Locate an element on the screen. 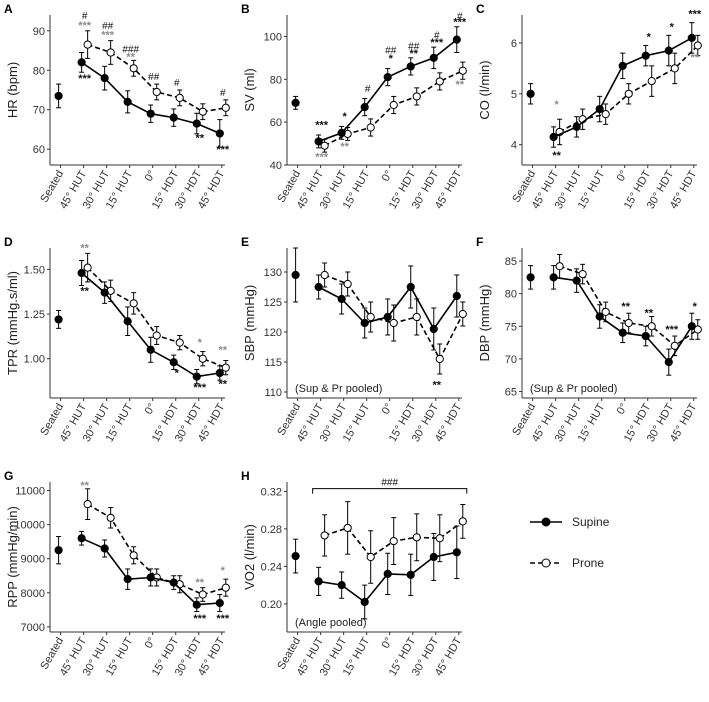 This screenshot has width=709, height=702. pooled-note: (Sup & Pr pooled) is located at coordinates (573, 389).